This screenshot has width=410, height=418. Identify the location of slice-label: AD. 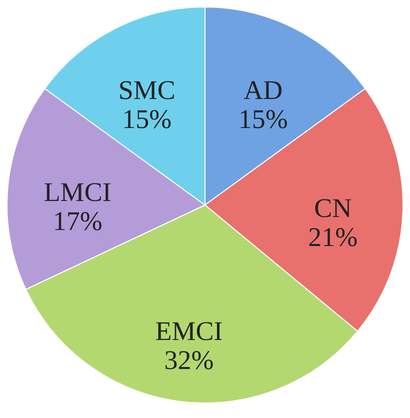
(263, 89).